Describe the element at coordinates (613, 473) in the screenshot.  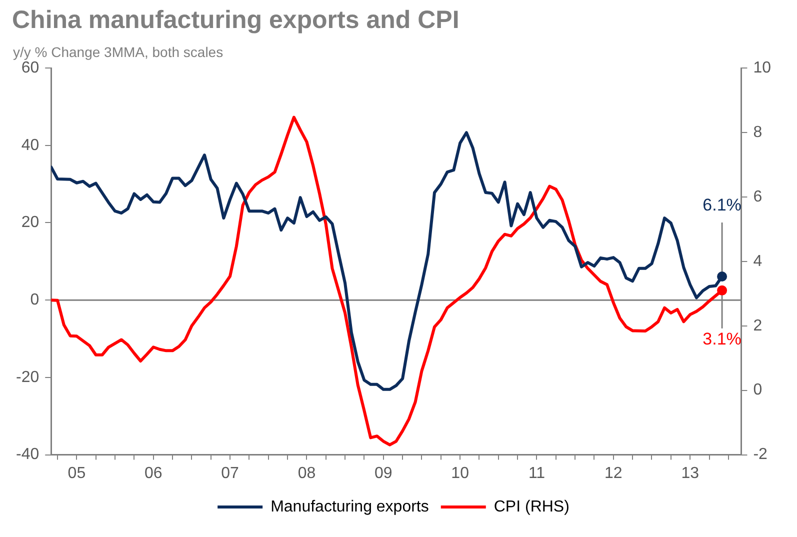
I see `x-tick-label: 12` at that location.